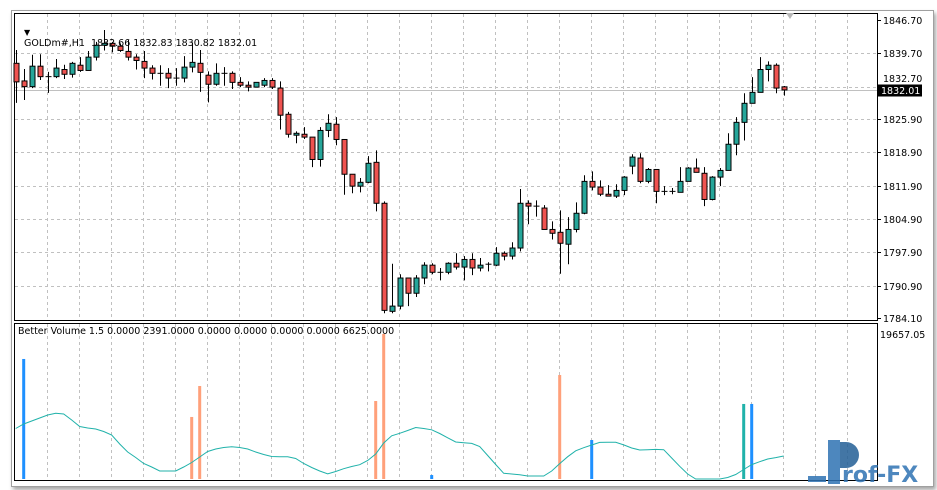  What do you see at coordinates (27, 32) in the screenshot?
I see `chart-menu-triangle-icon: ▼` at bounding box center [27, 32].